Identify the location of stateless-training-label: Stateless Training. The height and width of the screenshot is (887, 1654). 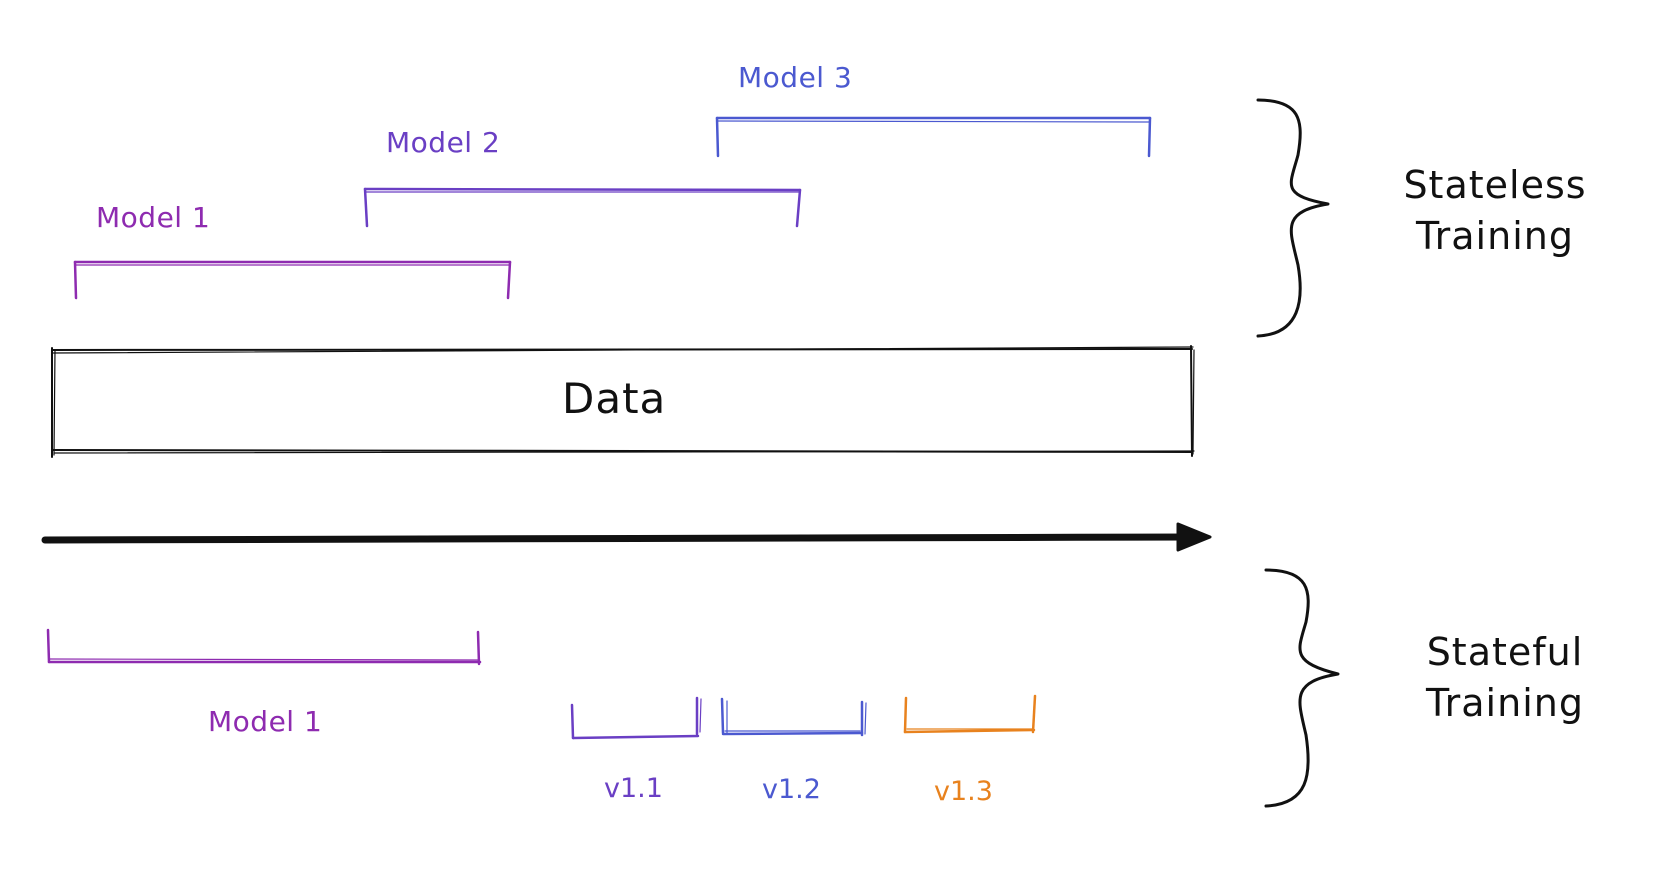
(1495, 211).